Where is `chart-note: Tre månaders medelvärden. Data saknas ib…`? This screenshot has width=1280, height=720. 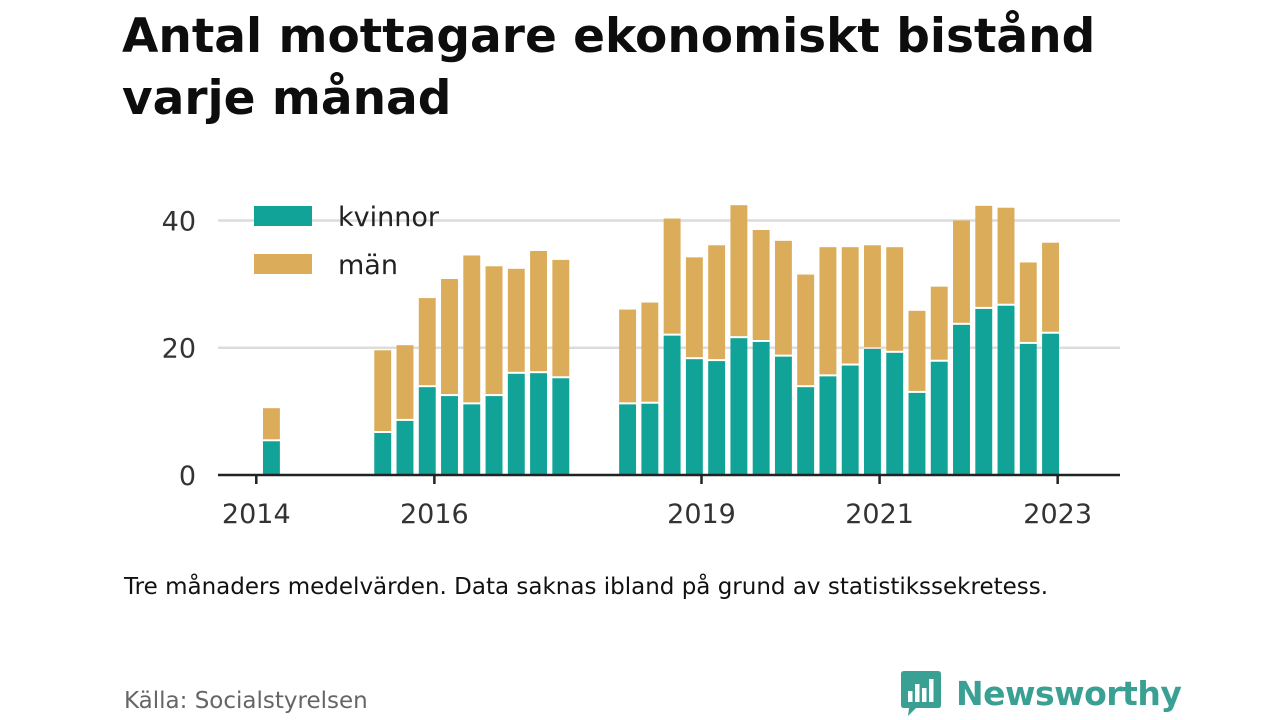
chart-note: Tre månaders medelvärden. Data saknas ib… is located at coordinates (586, 587).